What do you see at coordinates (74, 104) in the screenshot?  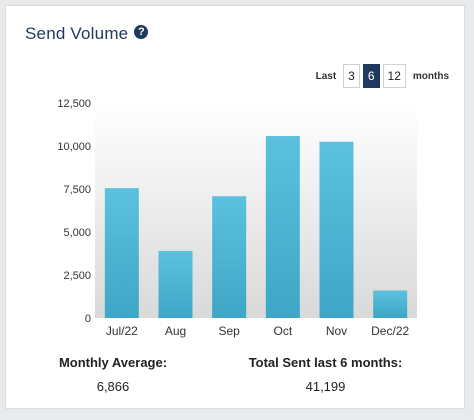 I see `y-tick-label: 12,500` at bounding box center [74, 104].